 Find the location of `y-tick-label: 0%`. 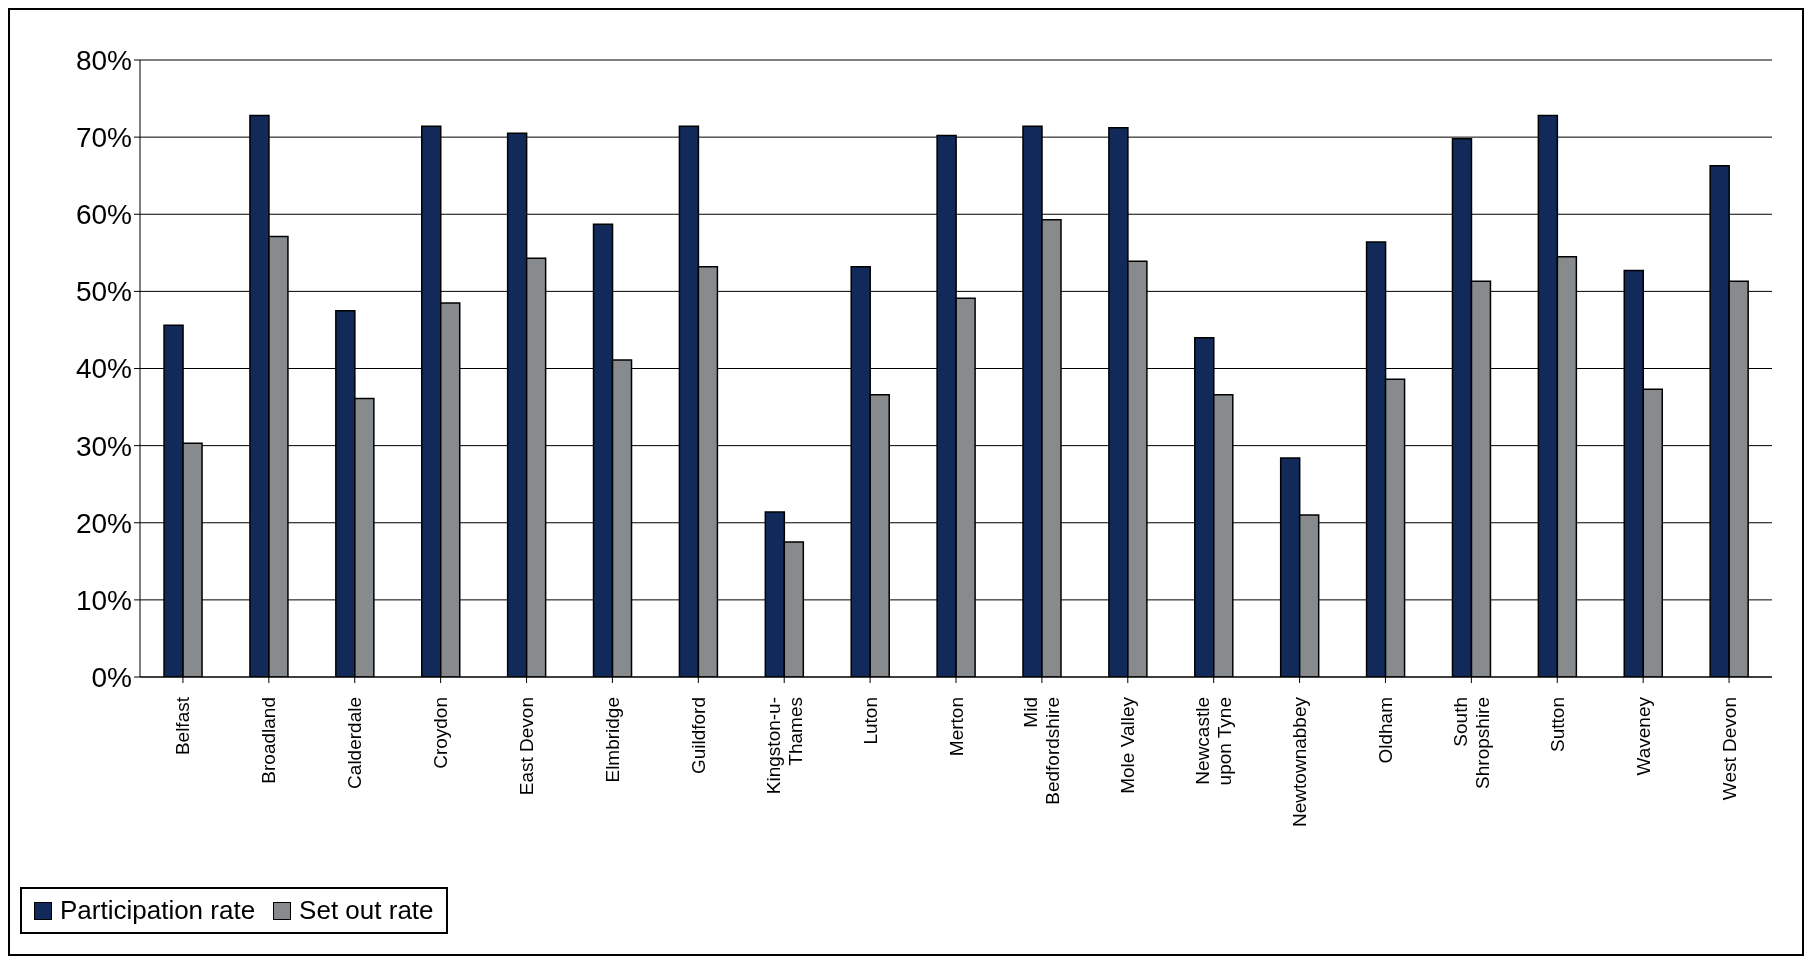

y-tick-label: 0% is located at coordinates (111, 677).